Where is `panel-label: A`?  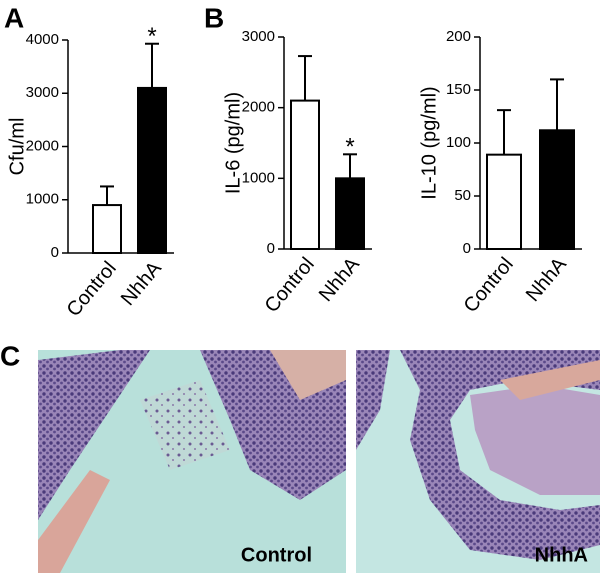
panel-label: A is located at coordinates (14, 17).